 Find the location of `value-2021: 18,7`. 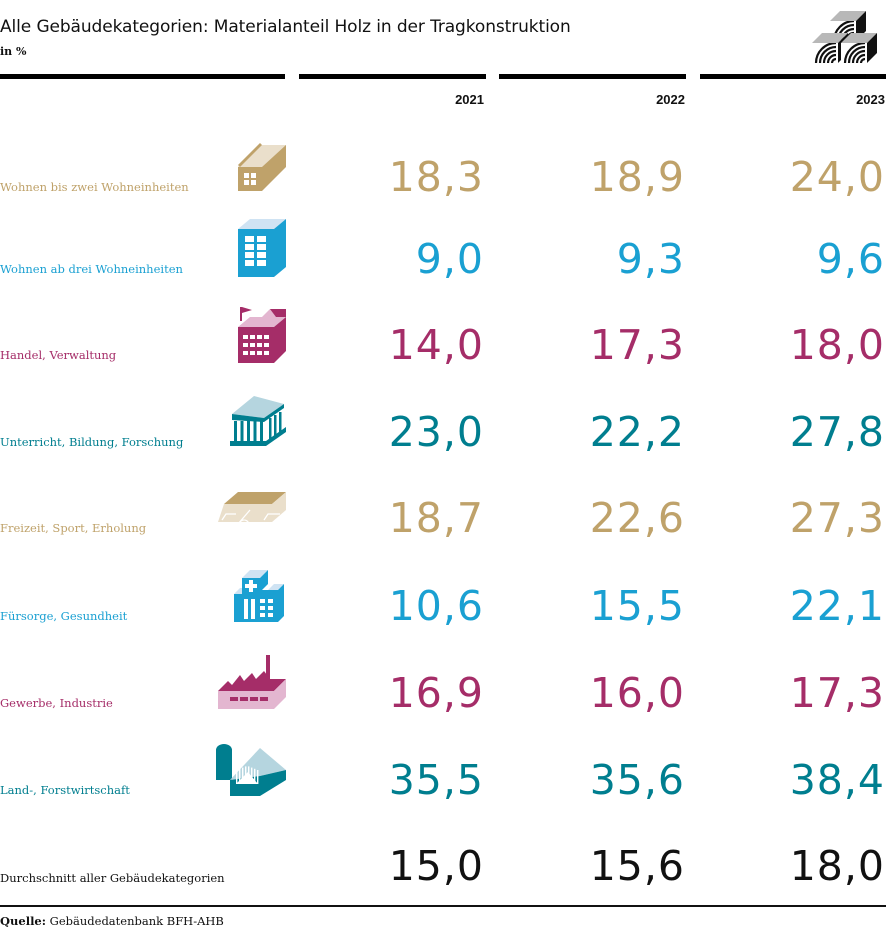

value-2021: 18,7 is located at coordinates (436, 518).